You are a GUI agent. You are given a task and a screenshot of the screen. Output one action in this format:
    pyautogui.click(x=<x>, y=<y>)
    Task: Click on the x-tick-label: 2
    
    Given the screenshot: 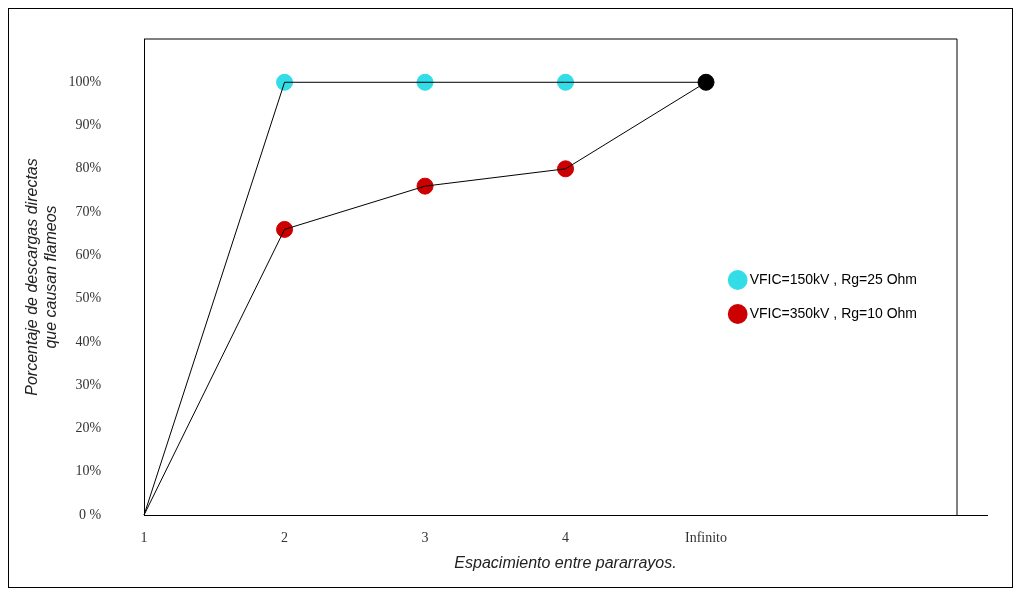 What is the action you would take?
    pyautogui.click(x=285, y=538)
    